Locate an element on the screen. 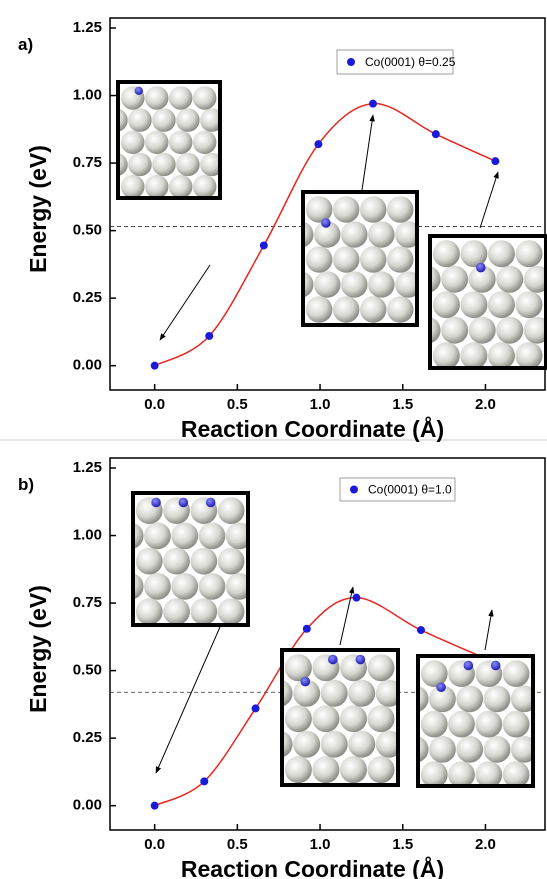 Image resolution: width=547 pixels, height=879 pixels. x-tick-label: 1.5 is located at coordinates (402, 844).